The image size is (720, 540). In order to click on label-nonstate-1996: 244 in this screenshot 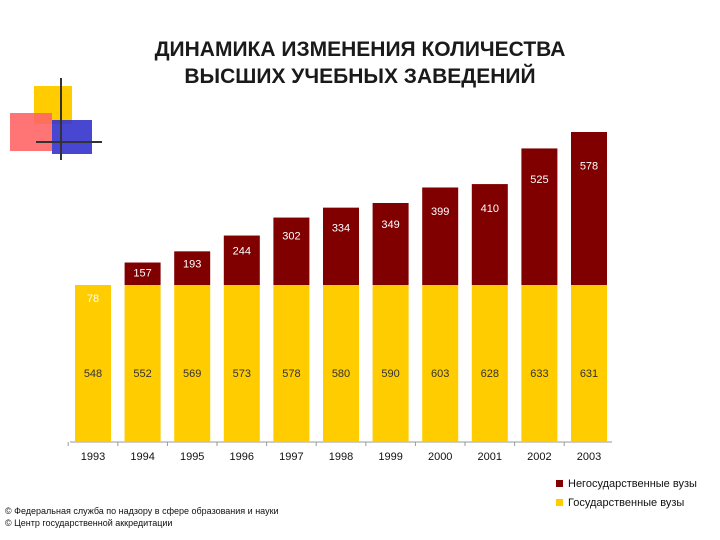, I will do `click(242, 251)`.